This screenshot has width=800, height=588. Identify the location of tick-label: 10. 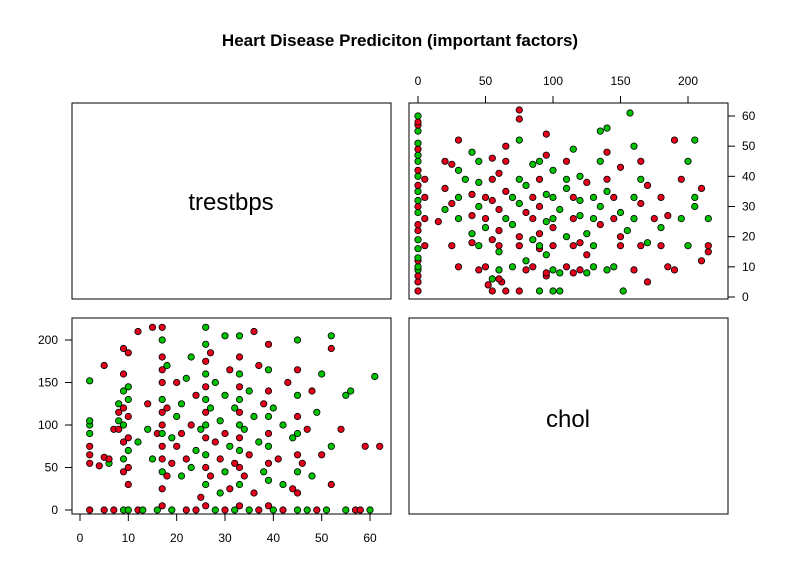
(129, 538).